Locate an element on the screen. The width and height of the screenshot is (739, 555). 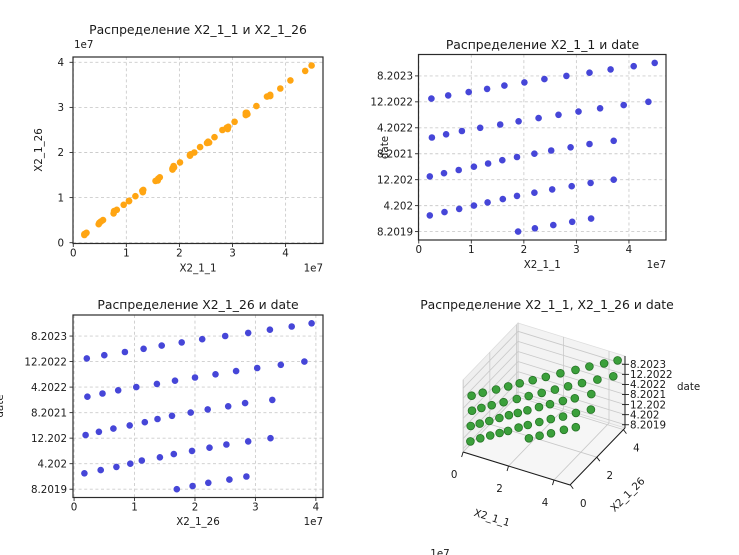
z-tick-label: 8.2019 is located at coordinates (648, 425).